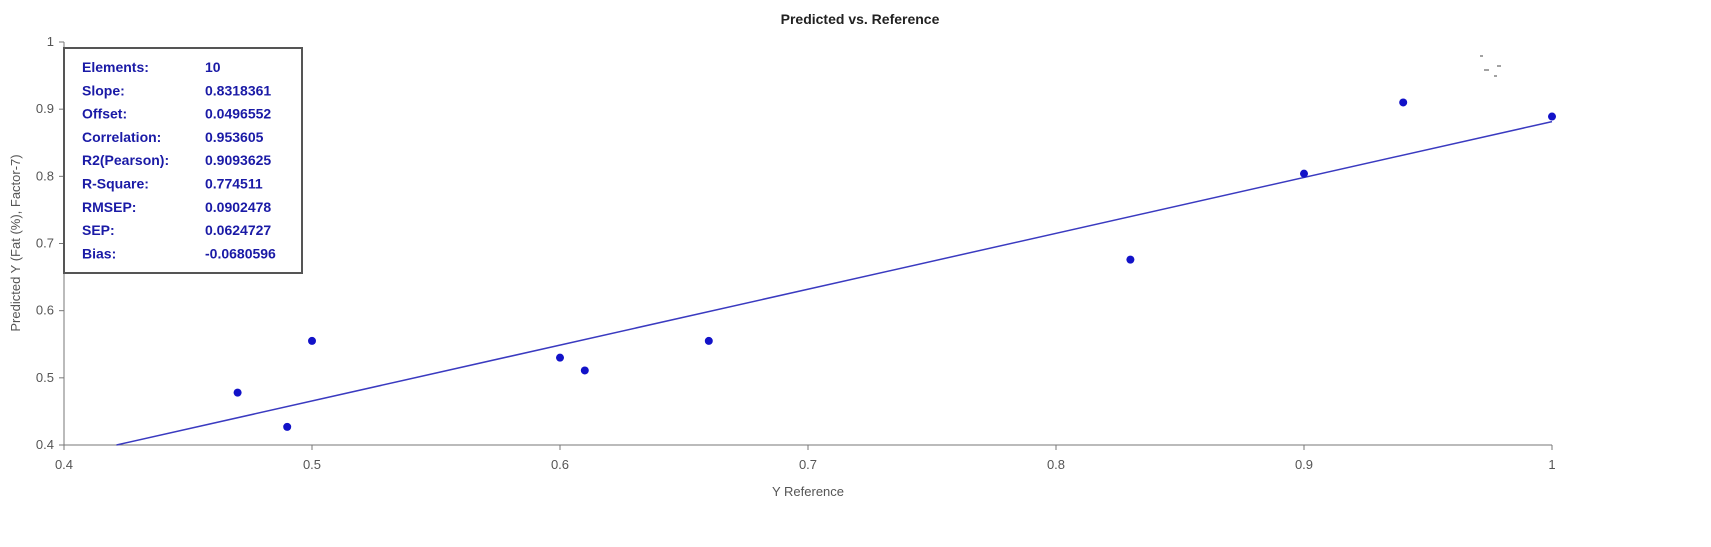  What do you see at coordinates (103, 90) in the screenshot?
I see `stats-label: Slope:` at bounding box center [103, 90].